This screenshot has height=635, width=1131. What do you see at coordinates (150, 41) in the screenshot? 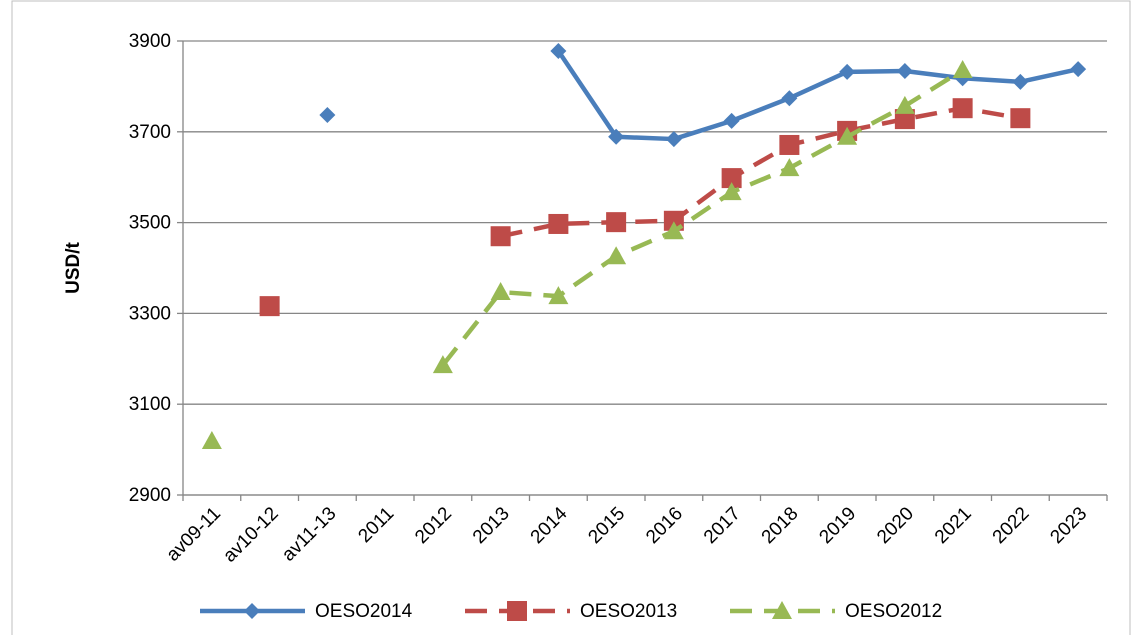
I see `y-tick-label: 3900` at bounding box center [150, 41].